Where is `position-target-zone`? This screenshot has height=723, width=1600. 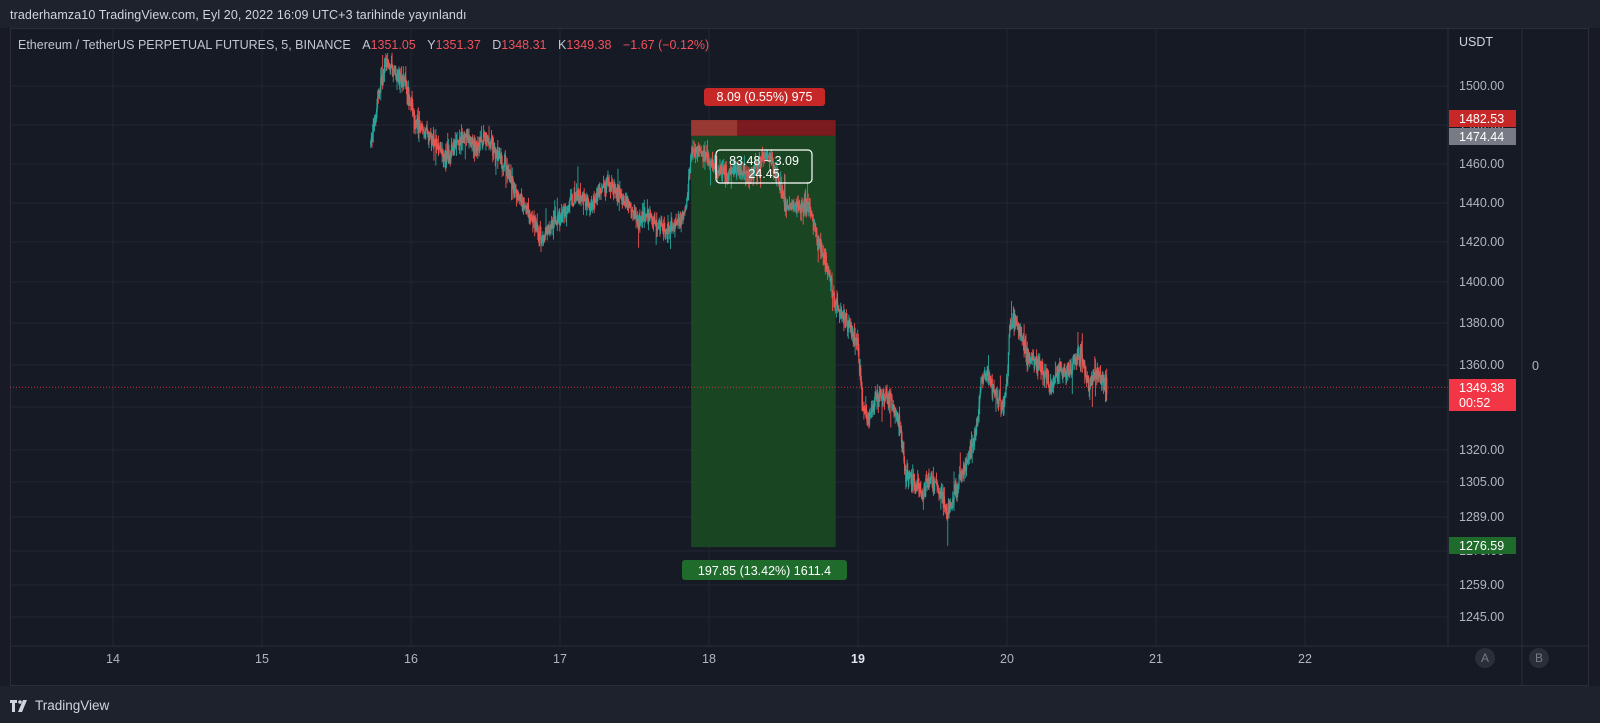 position-target-zone is located at coordinates (763, 341).